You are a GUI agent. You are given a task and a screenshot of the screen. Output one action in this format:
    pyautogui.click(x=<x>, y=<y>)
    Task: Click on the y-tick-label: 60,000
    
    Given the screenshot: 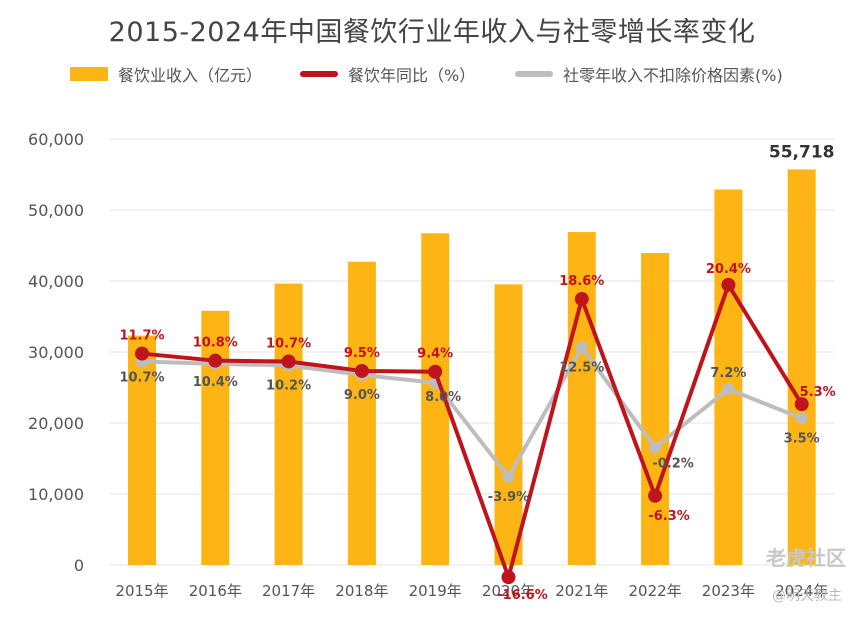 What is the action you would take?
    pyautogui.click(x=56, y=139)
    